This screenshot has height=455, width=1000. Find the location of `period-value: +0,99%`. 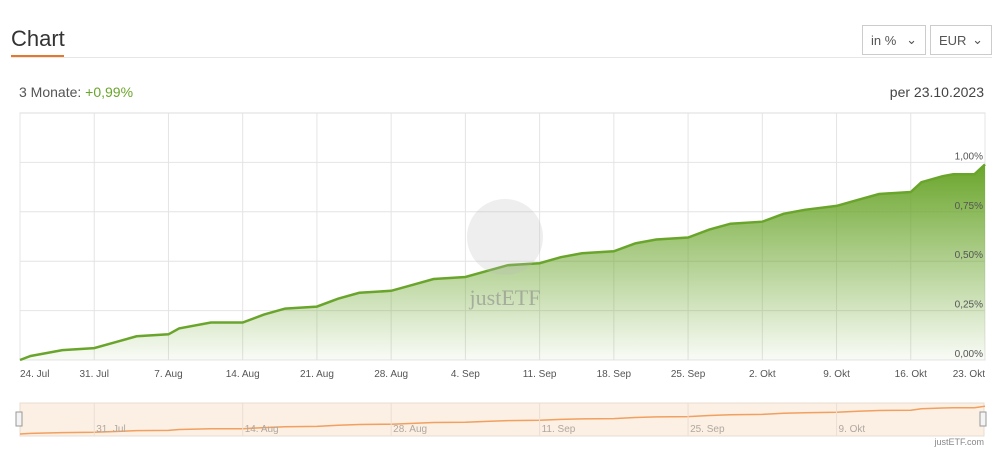

period-value: +0,99% is located at coordinates (109, 92).